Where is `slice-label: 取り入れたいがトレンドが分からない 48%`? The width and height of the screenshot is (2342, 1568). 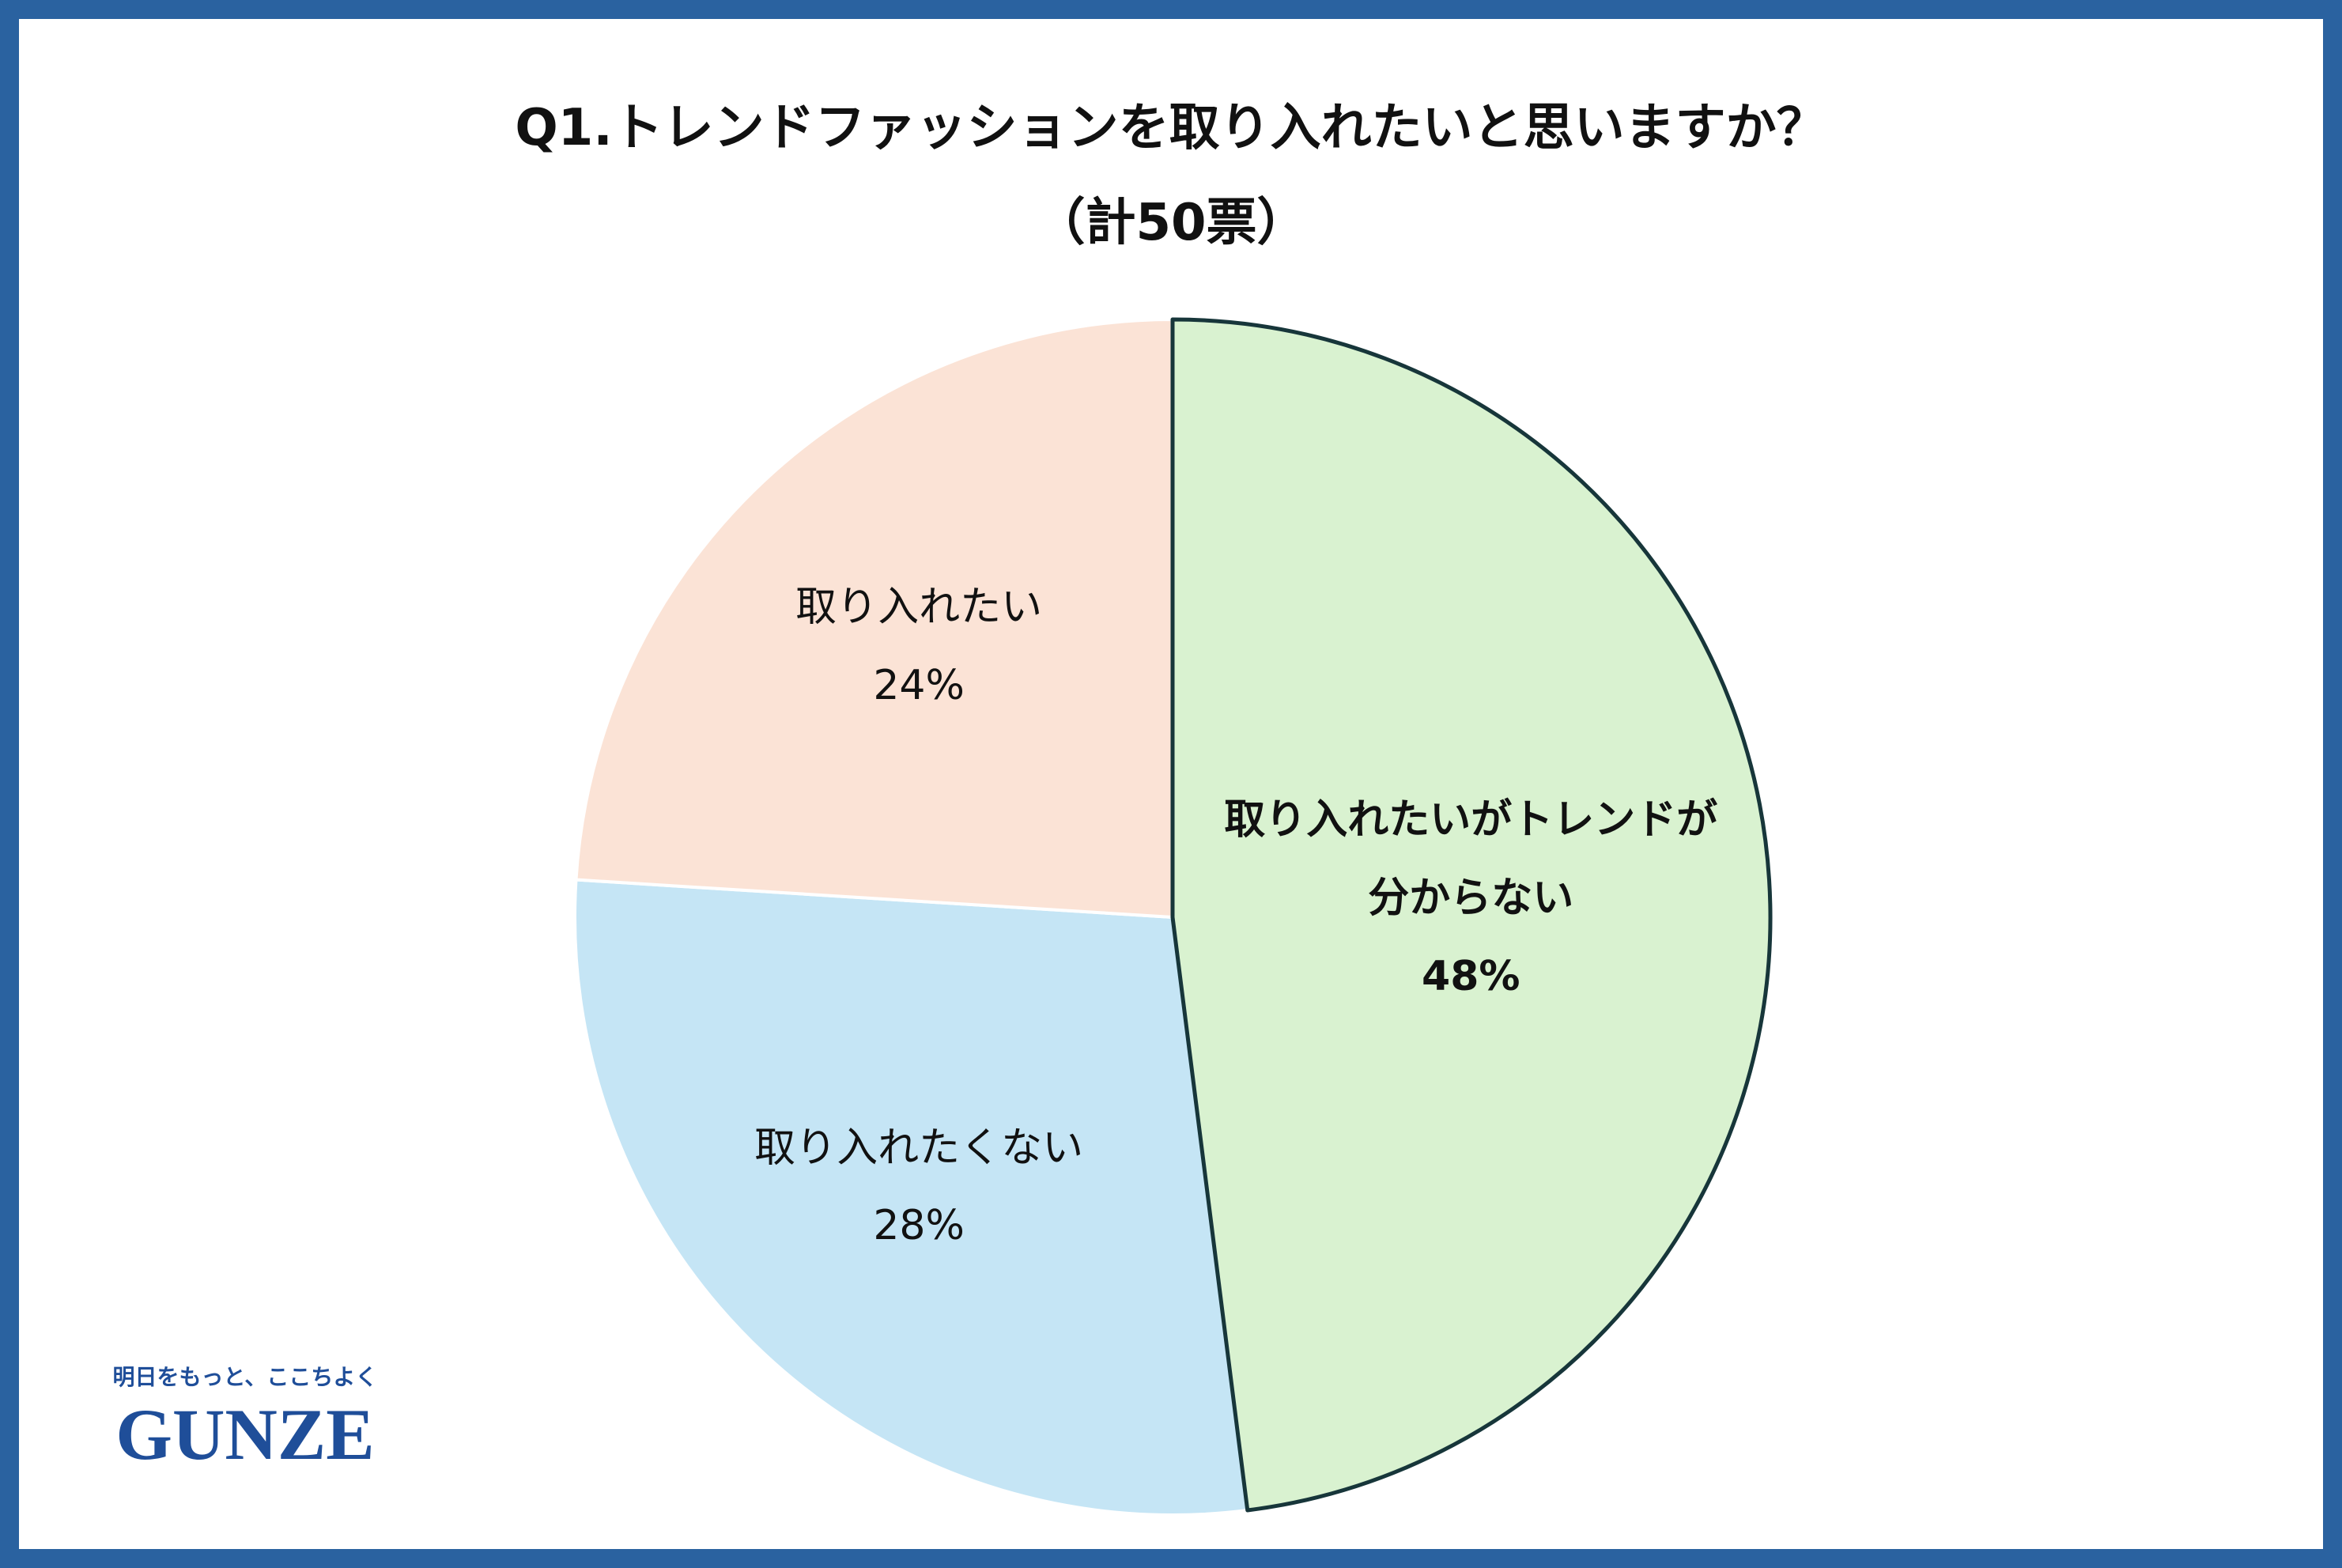
slice-label: 取り入れたいがトレンドが分からない 48% is located at coordinates (1471, 898).